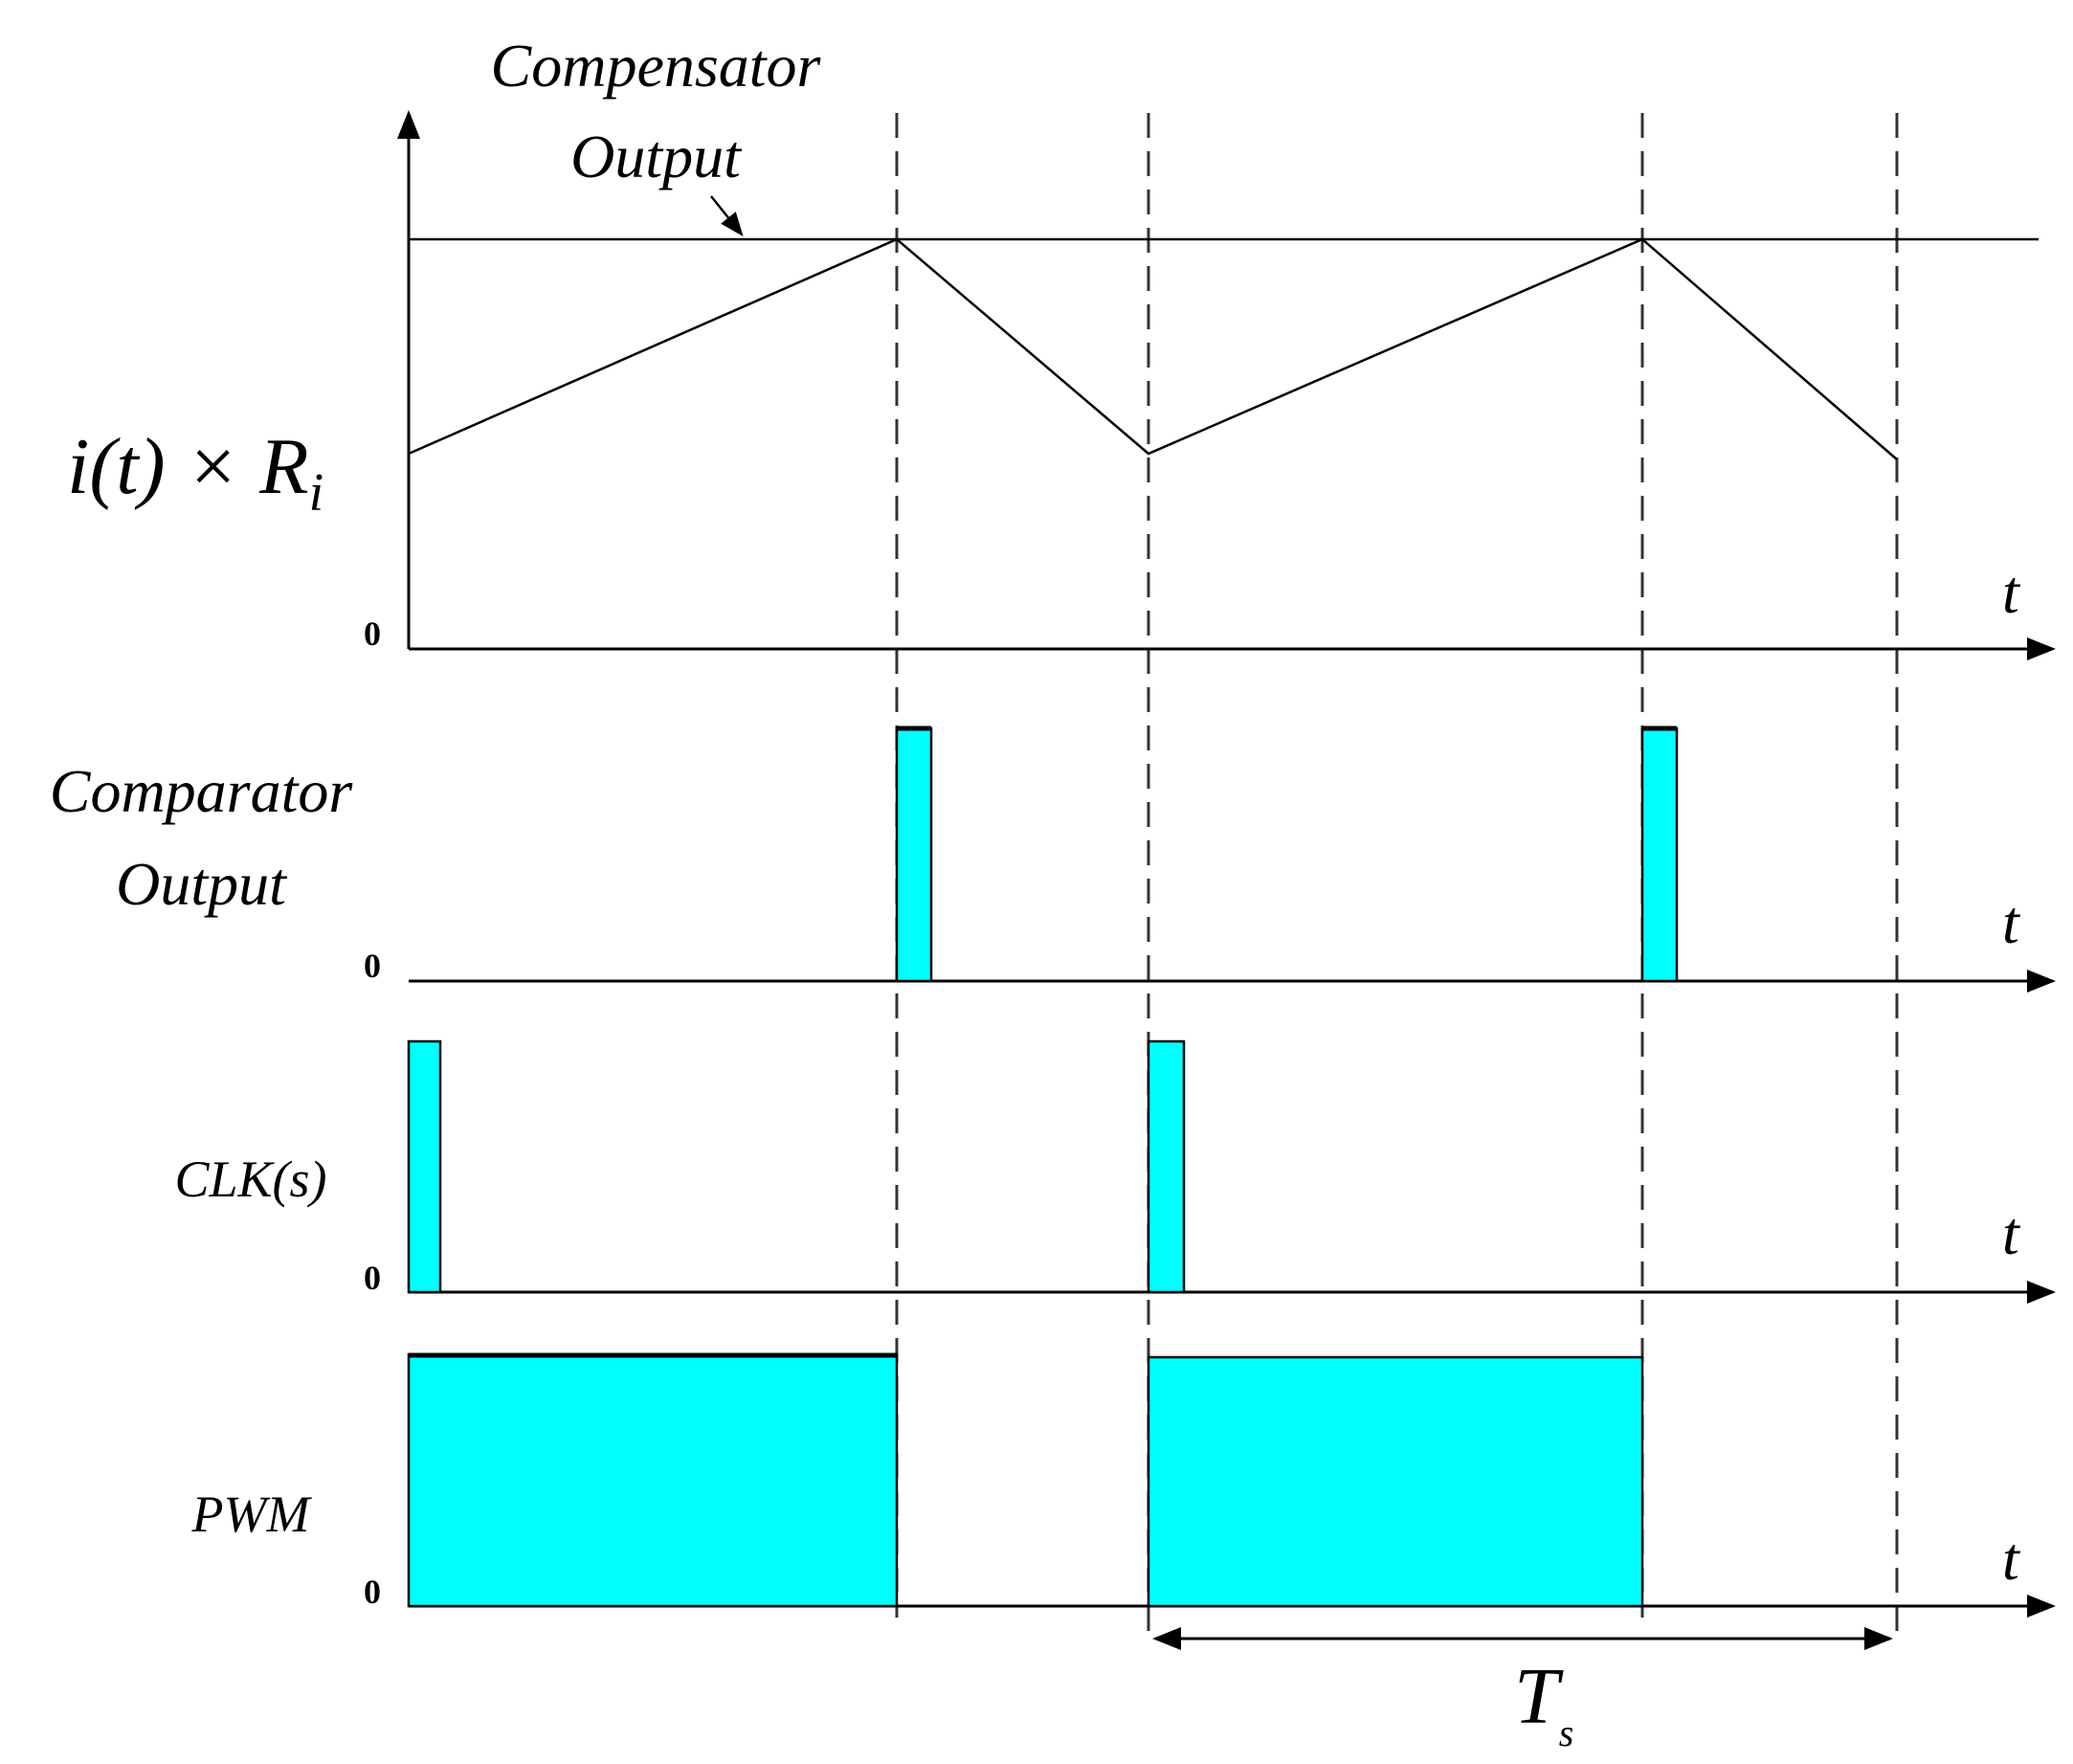 This screenshot has width=2073, height=1764. I want to click on current-sense-text: i(t) × R, so click(188, 466).